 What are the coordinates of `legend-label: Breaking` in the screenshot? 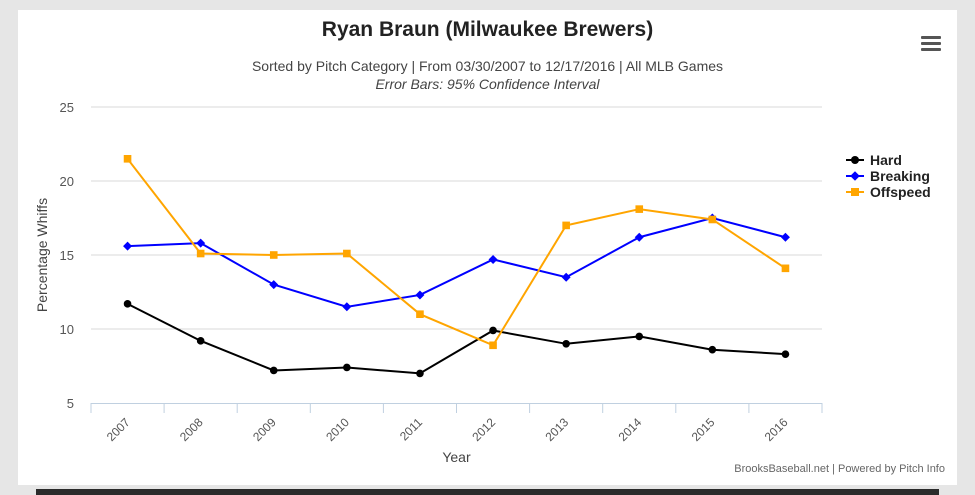 It's located at (900, 176).